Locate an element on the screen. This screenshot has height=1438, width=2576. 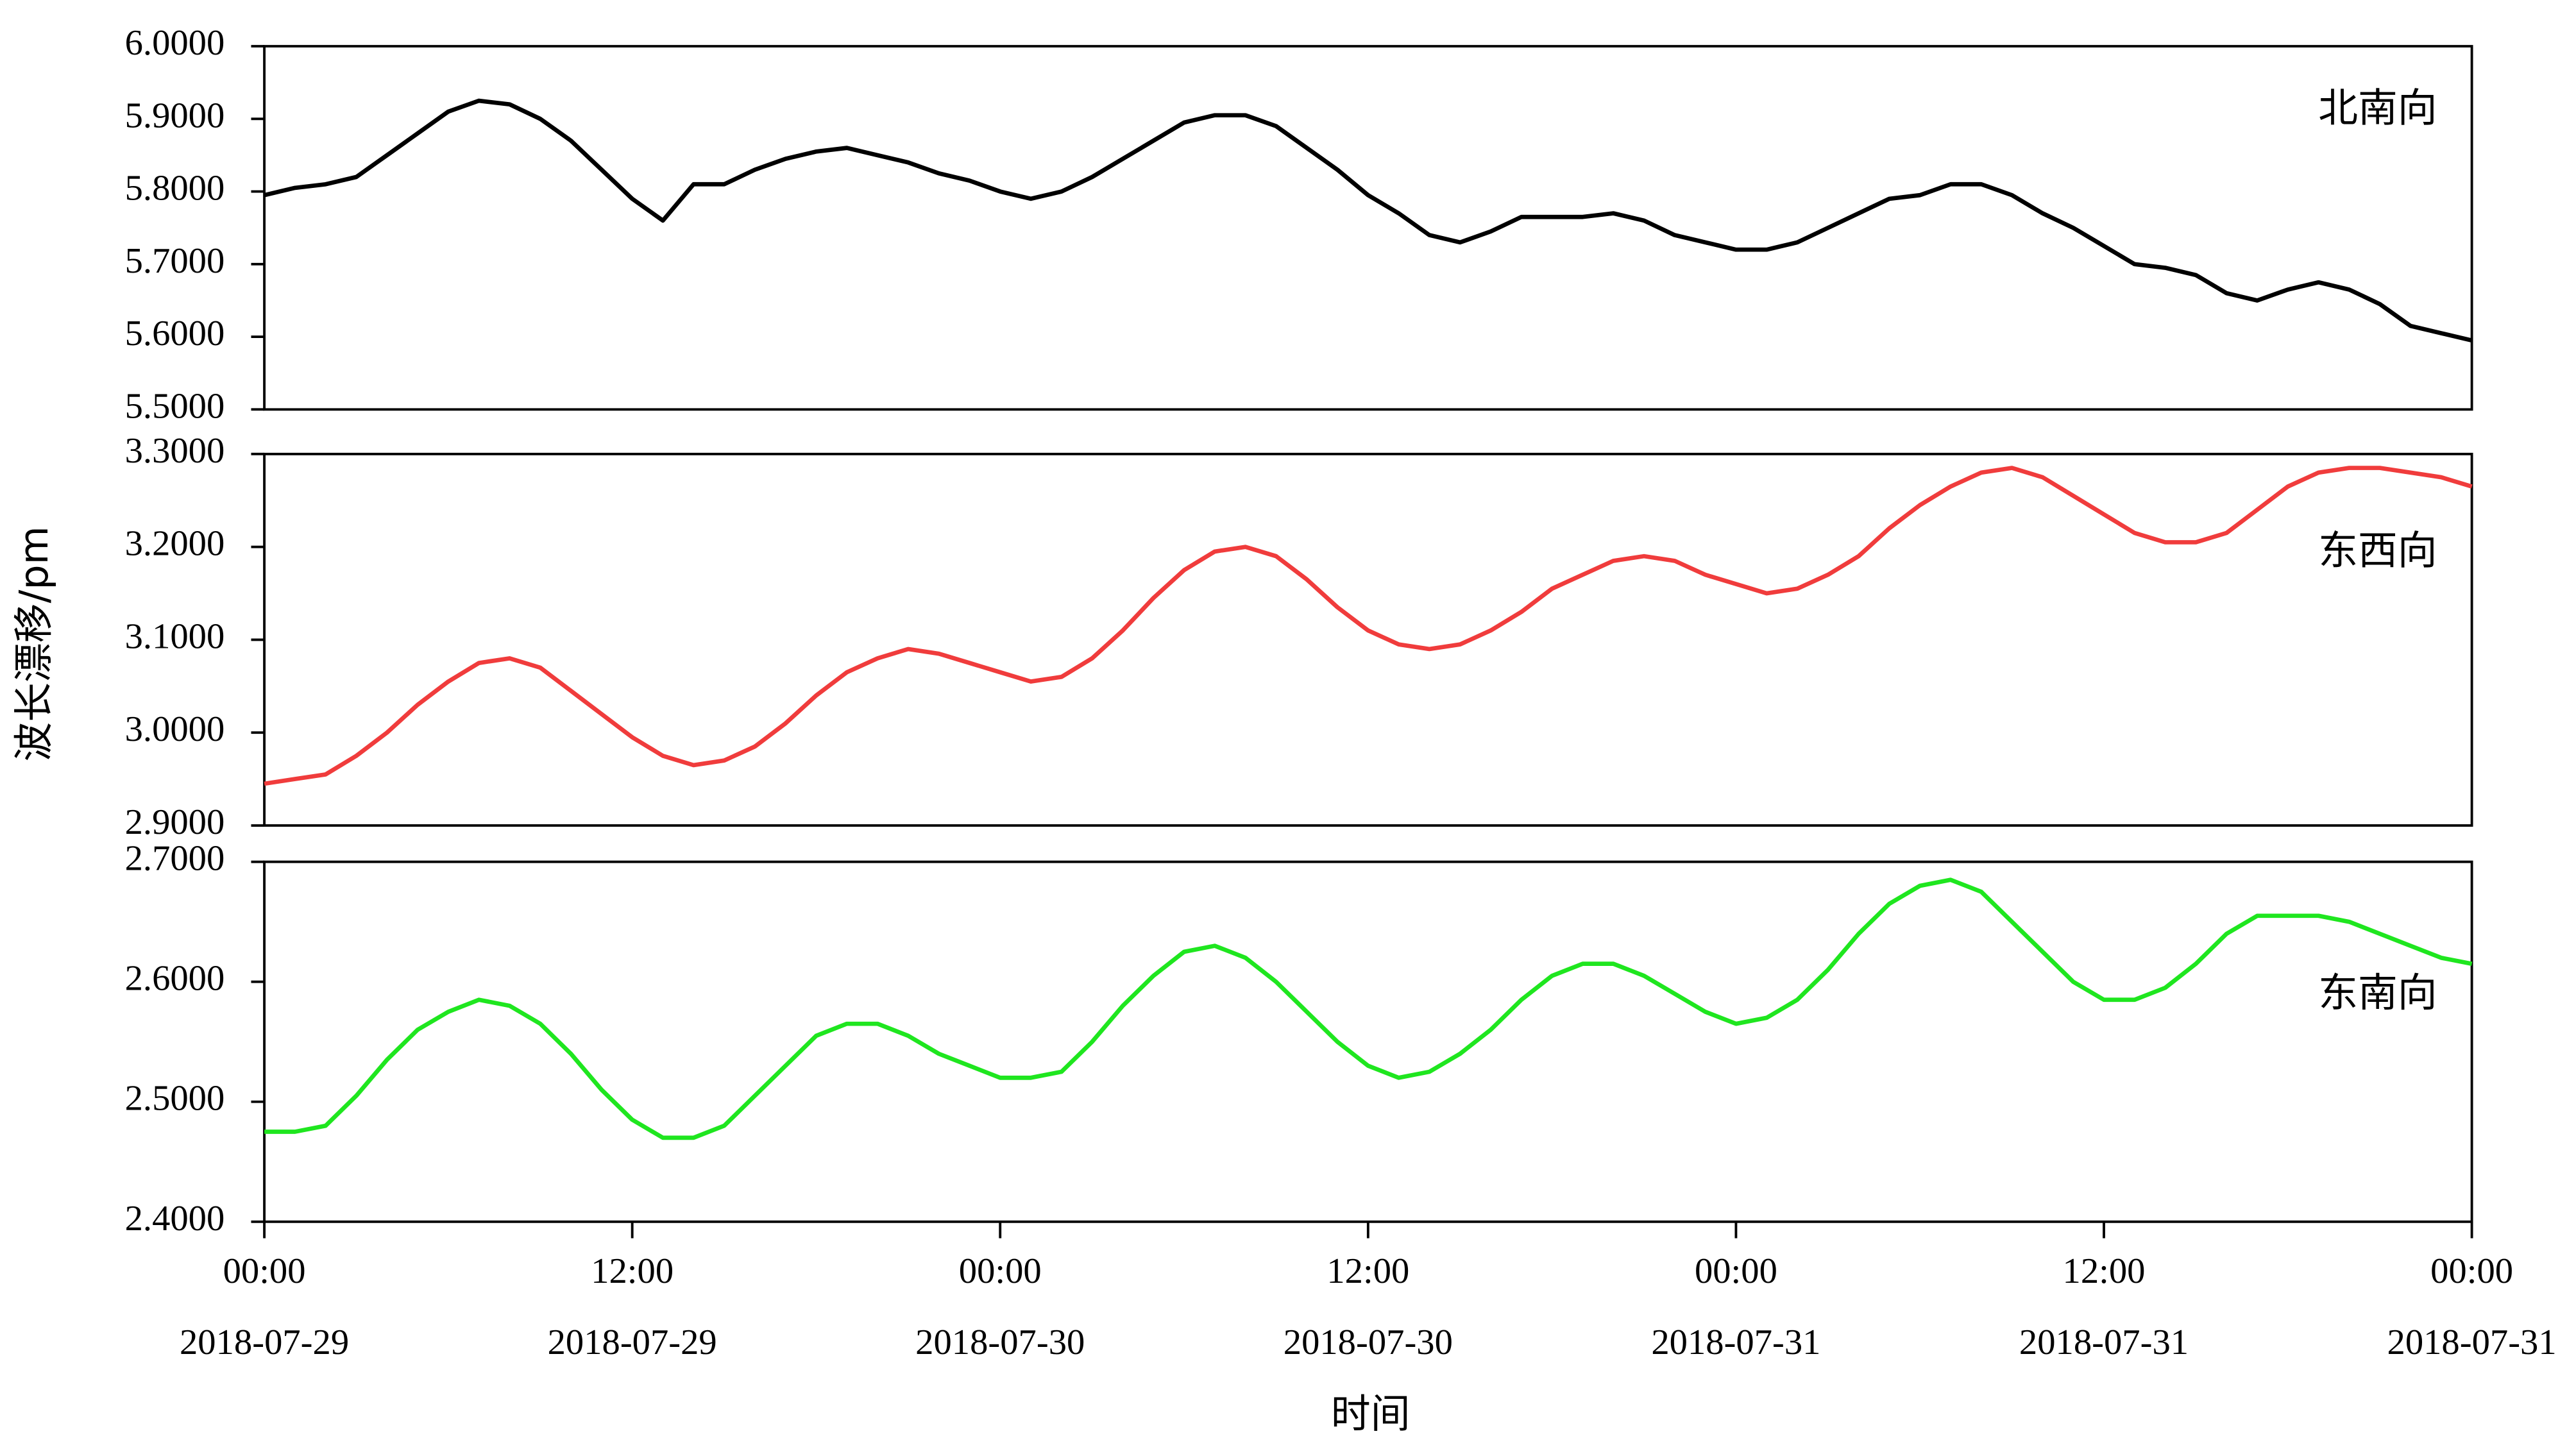
y-tick-label: 5.6000 is located at coordinates (175, 333).